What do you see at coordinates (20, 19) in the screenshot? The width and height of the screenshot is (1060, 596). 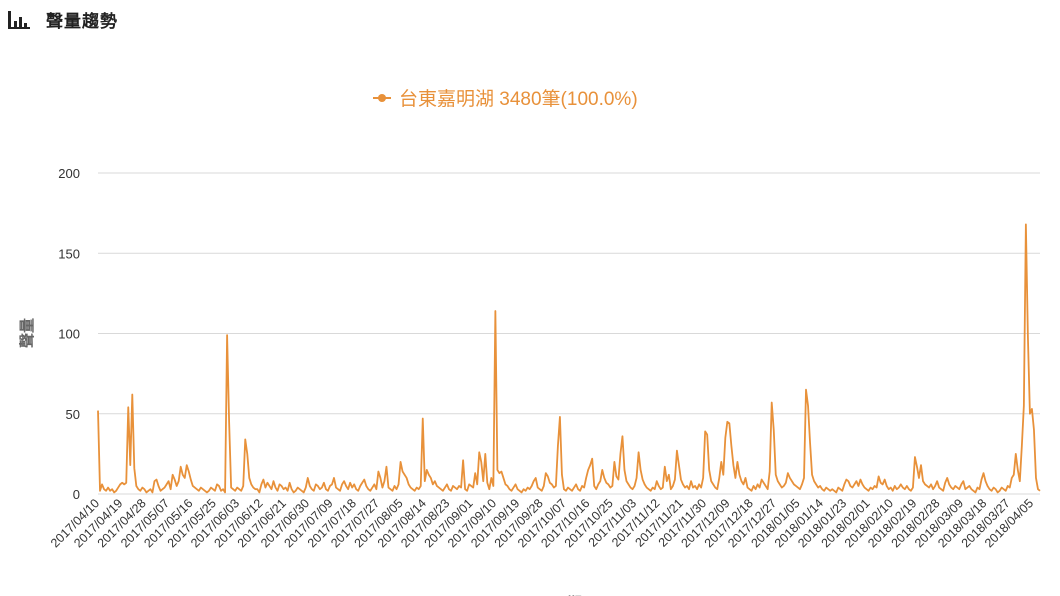 I see `bar-chart-icon` at bounding box center [20, 19].